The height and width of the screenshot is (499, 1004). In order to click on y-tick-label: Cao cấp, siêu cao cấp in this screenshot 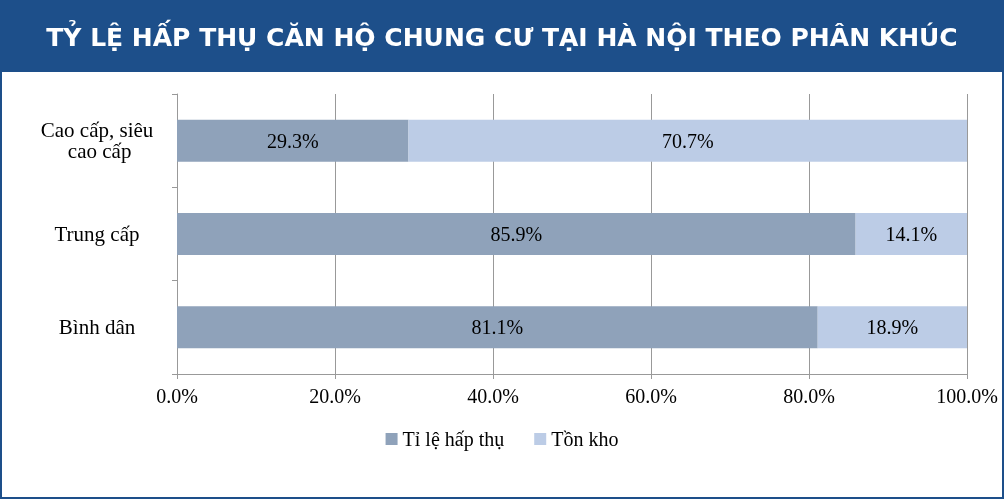, I will do `click(97, 141)`.